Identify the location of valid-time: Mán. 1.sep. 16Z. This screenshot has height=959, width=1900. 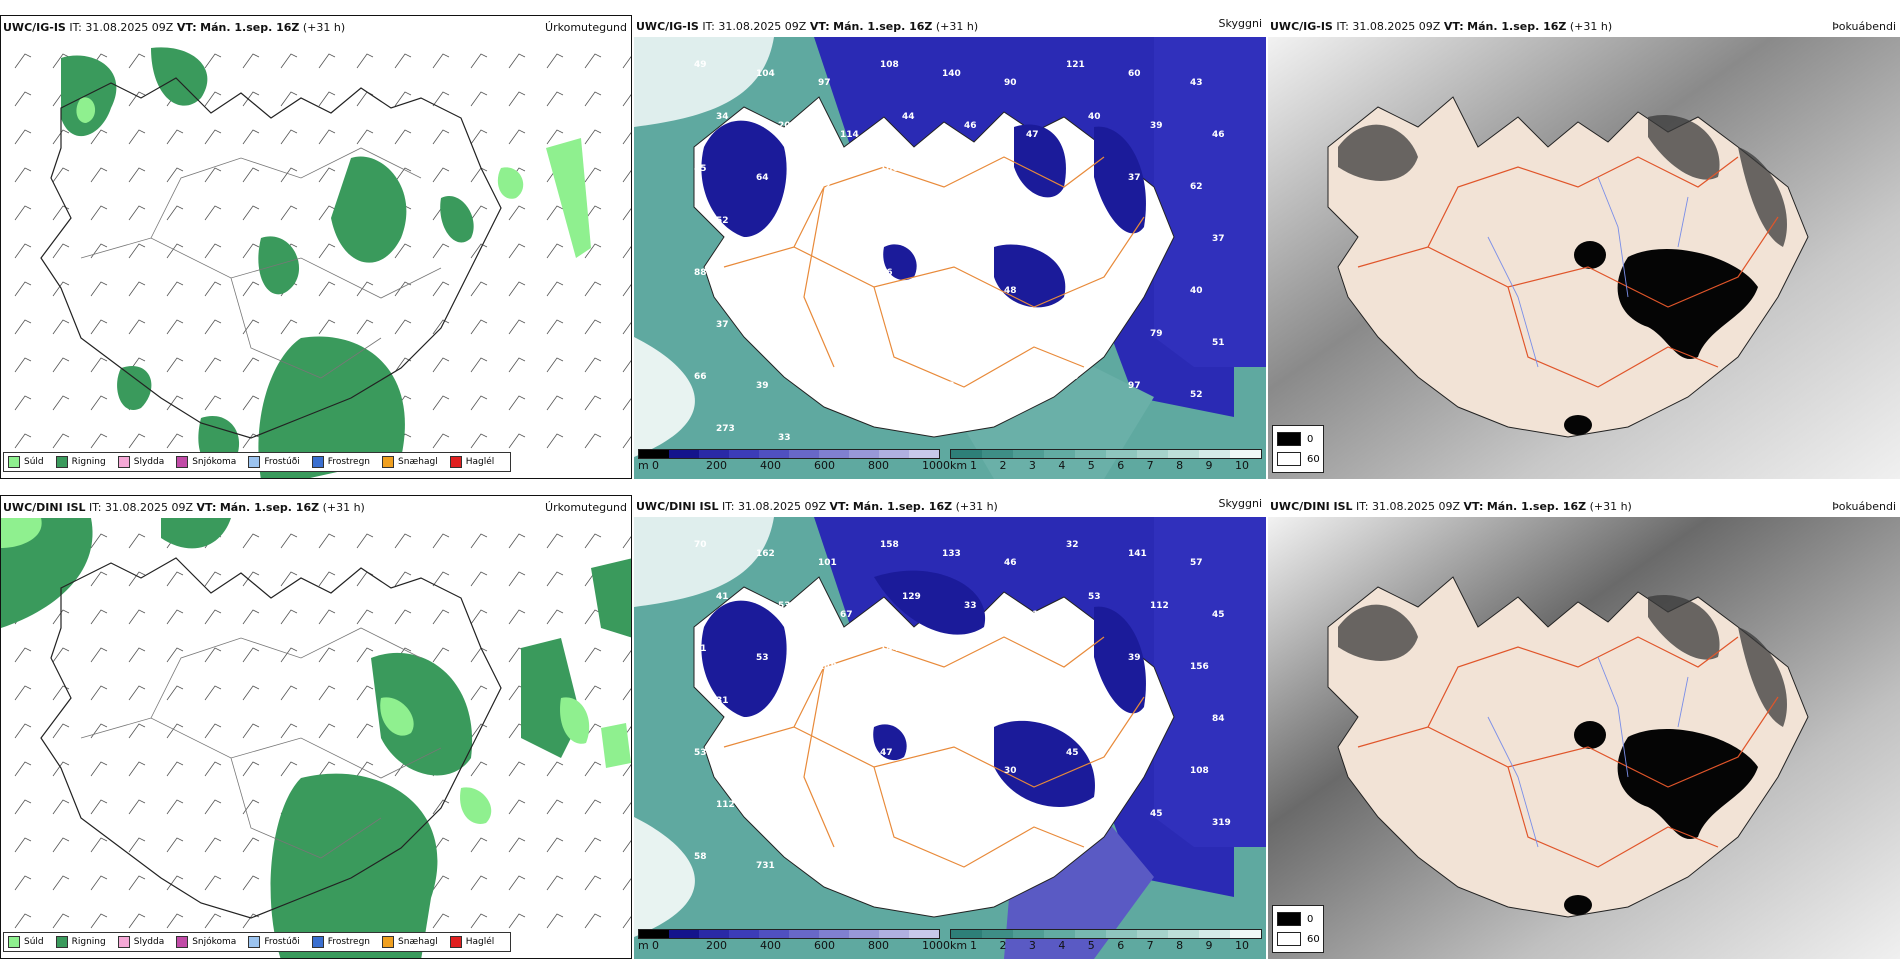
(269, 507).